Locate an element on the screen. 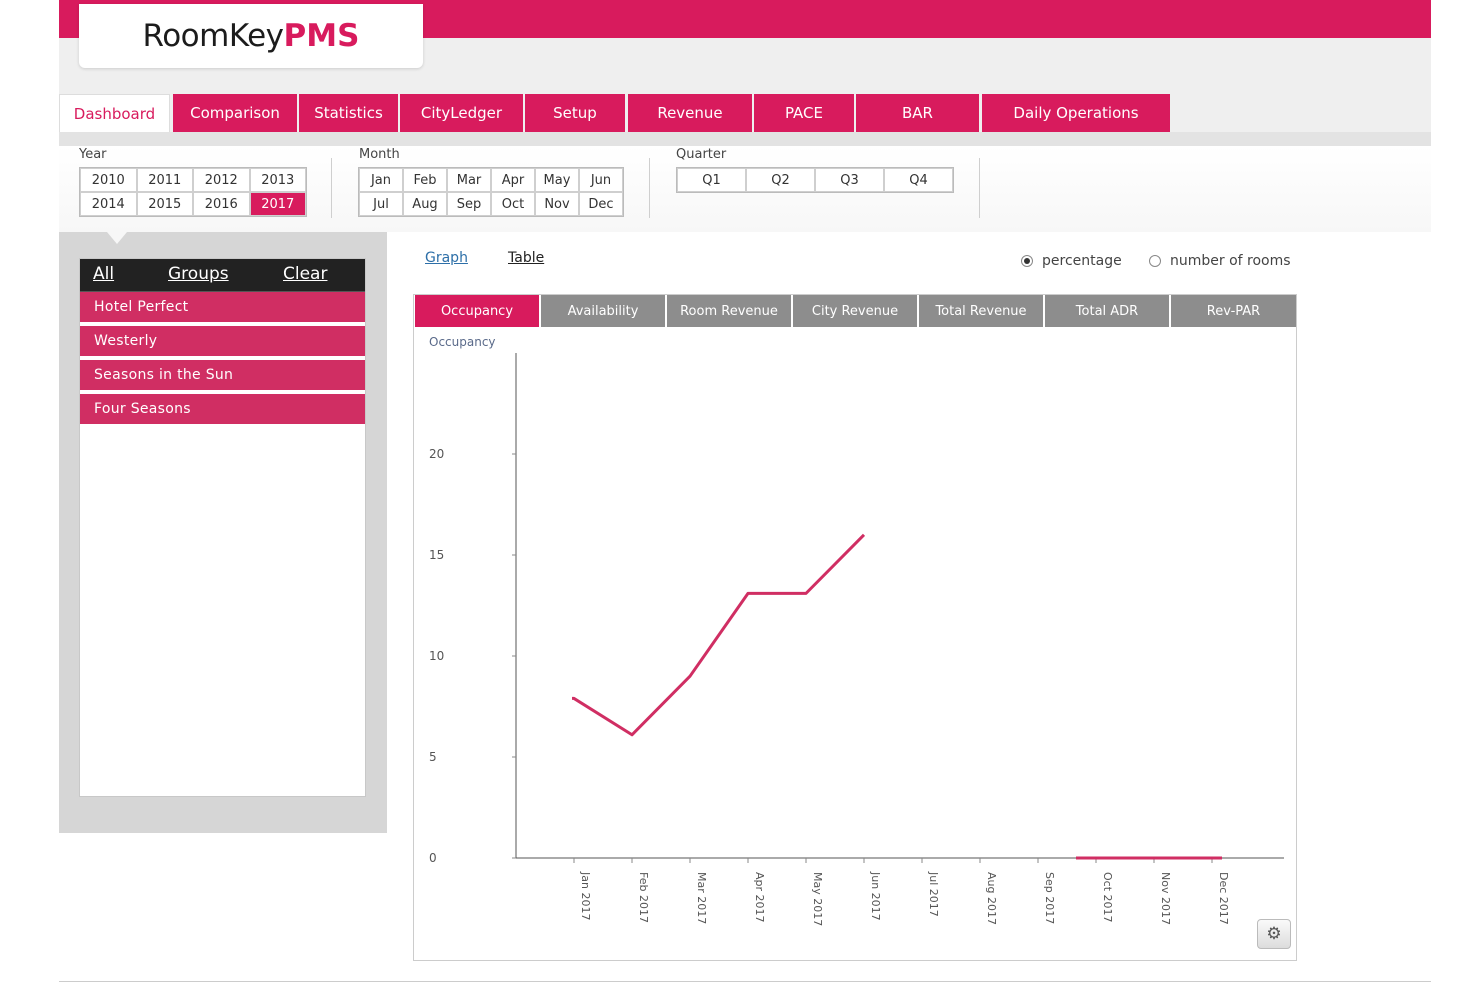 The image size is (1480, 987). month-label: Month is located at coordinates (379, 154).